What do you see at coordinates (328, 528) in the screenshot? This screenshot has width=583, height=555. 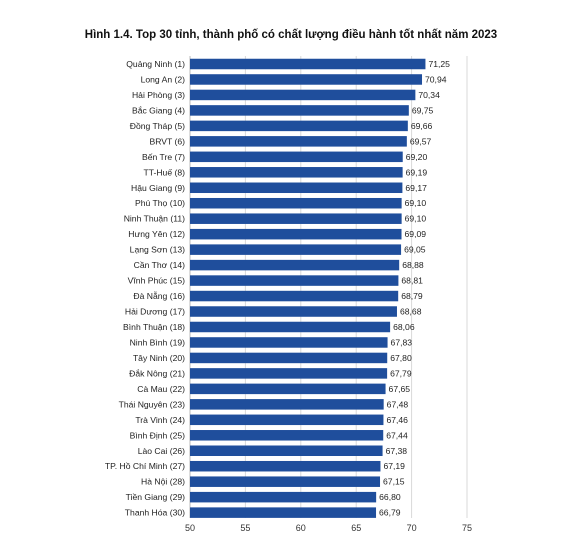 I see `x-axis-ticks: 50 55 60 65 70 75` at bounding box center [328, 528].